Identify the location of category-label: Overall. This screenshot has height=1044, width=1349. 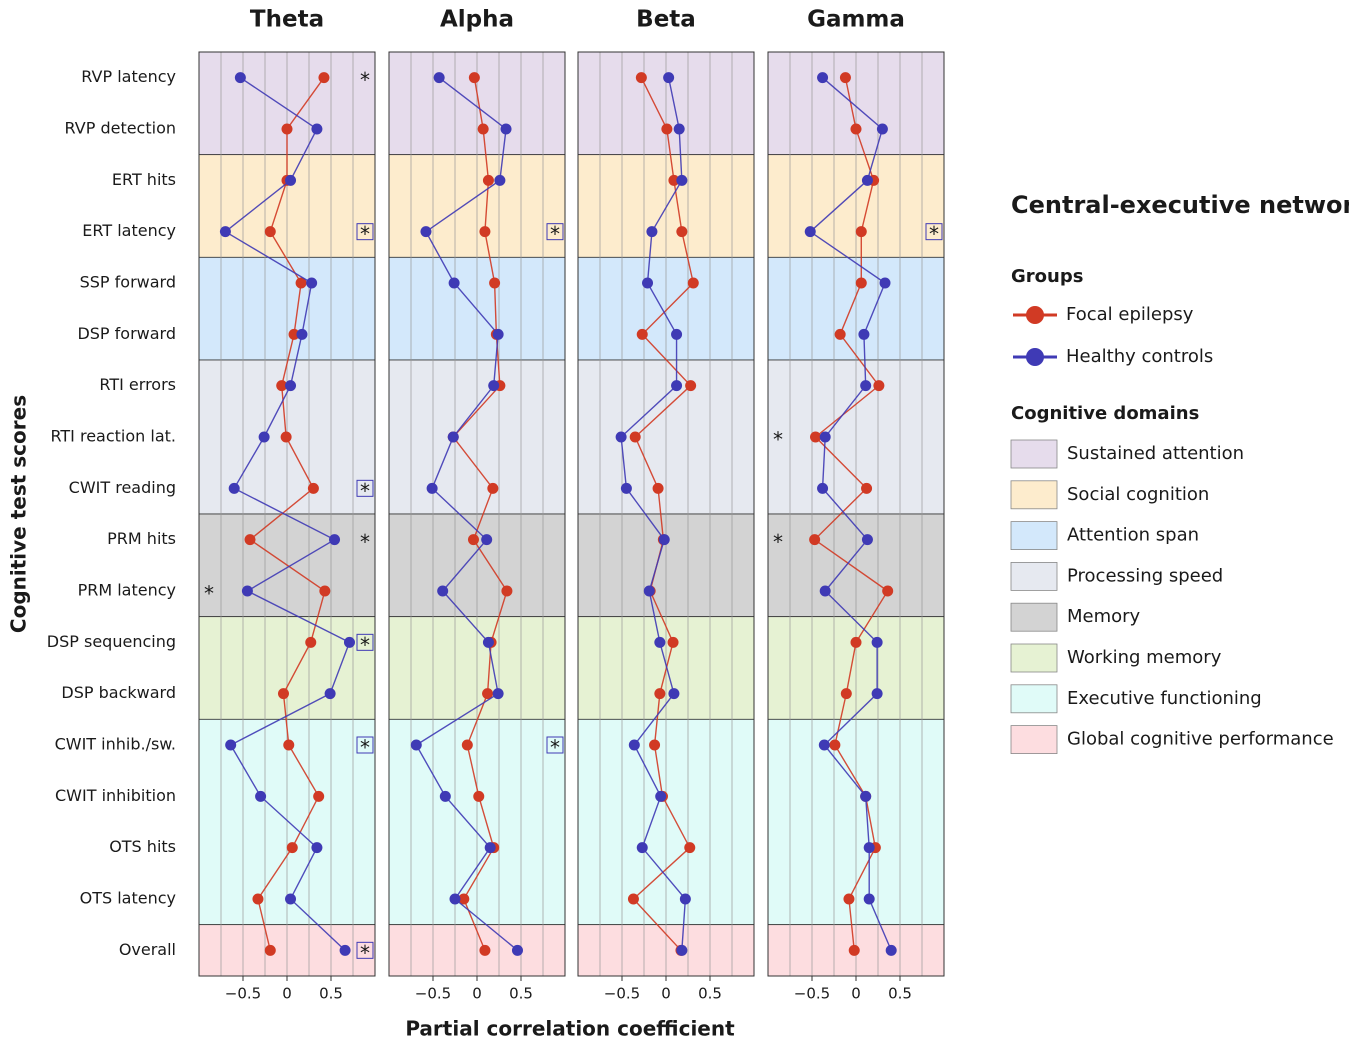
(147, 949).